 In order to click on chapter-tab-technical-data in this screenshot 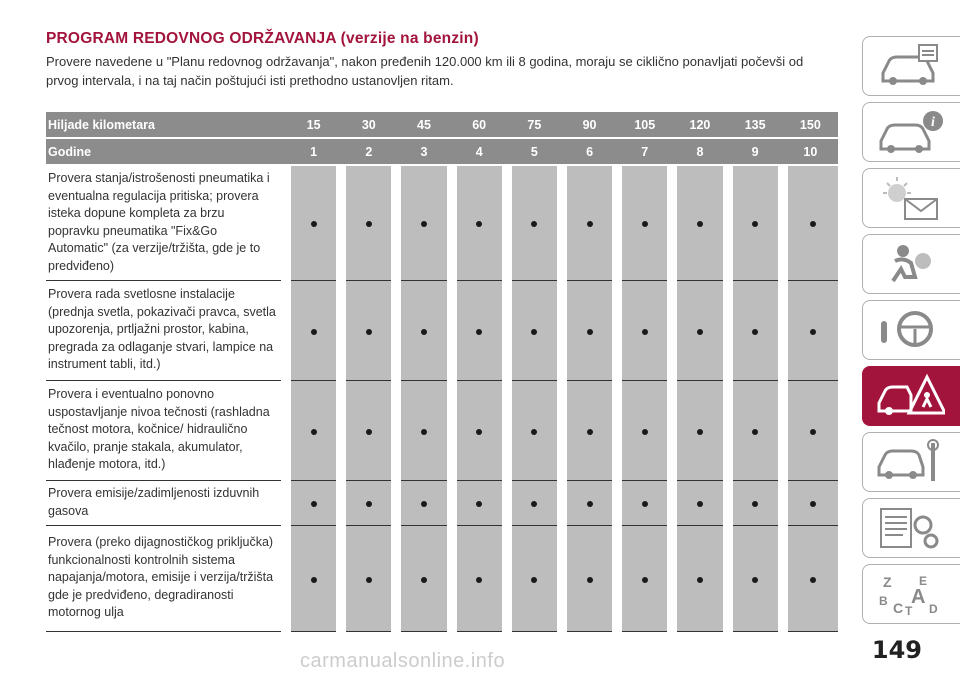, I will do `click(911, 528)`.